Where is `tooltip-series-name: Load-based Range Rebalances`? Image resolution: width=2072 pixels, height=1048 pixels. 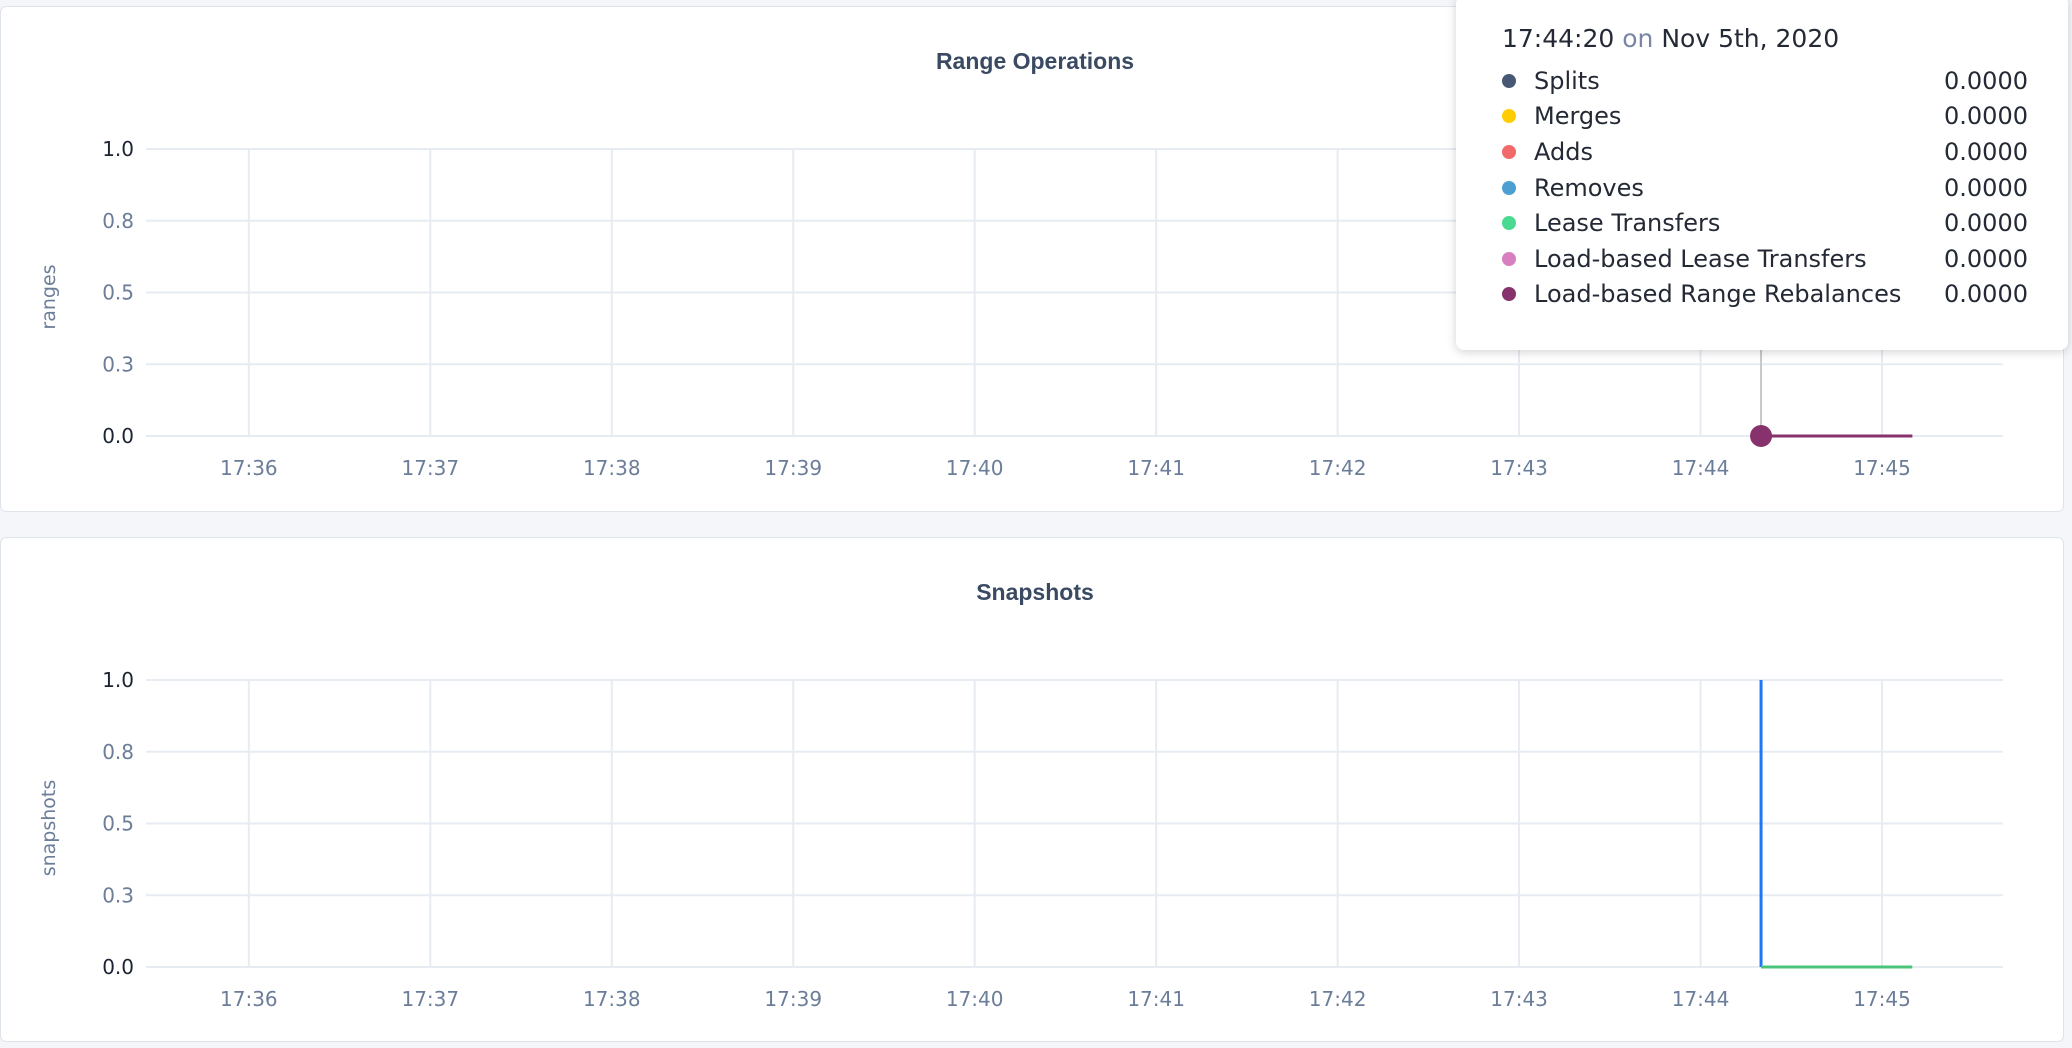
tooltip-series-name: Load-based Range Rebalances is located at coordinates (1718, 294).